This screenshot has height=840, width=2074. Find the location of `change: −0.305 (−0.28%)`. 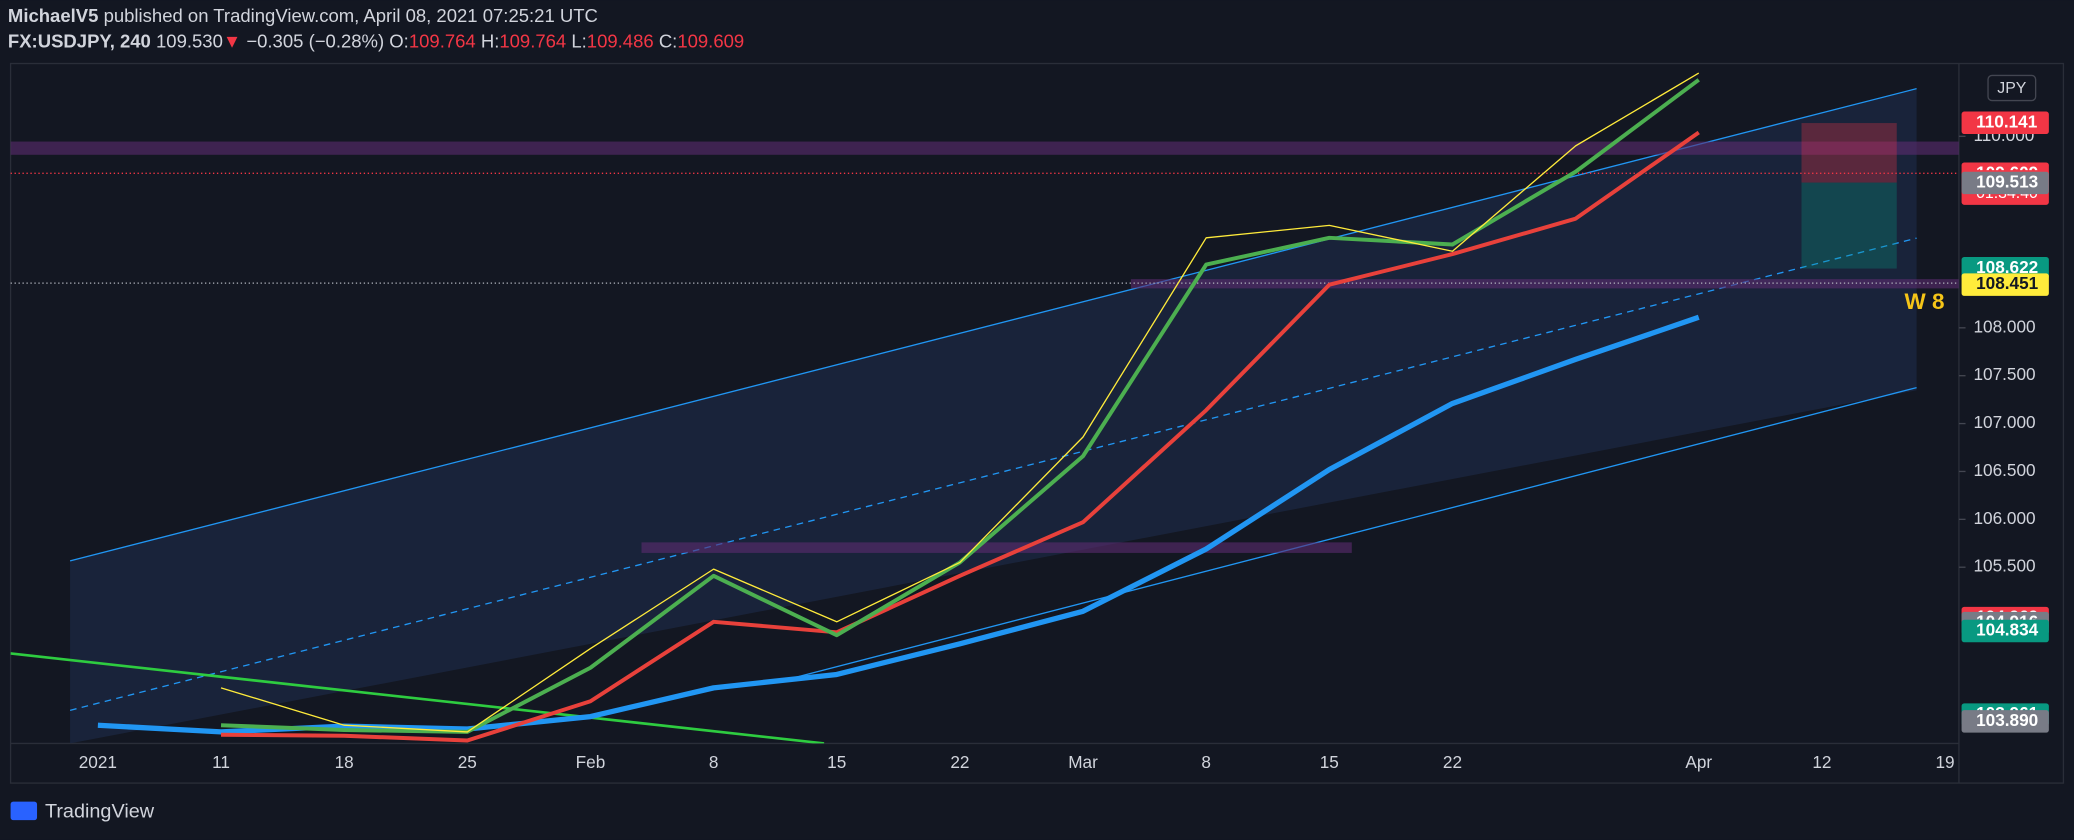

change: −0.305 (−0.28%) is located at coordinates (315, 40).